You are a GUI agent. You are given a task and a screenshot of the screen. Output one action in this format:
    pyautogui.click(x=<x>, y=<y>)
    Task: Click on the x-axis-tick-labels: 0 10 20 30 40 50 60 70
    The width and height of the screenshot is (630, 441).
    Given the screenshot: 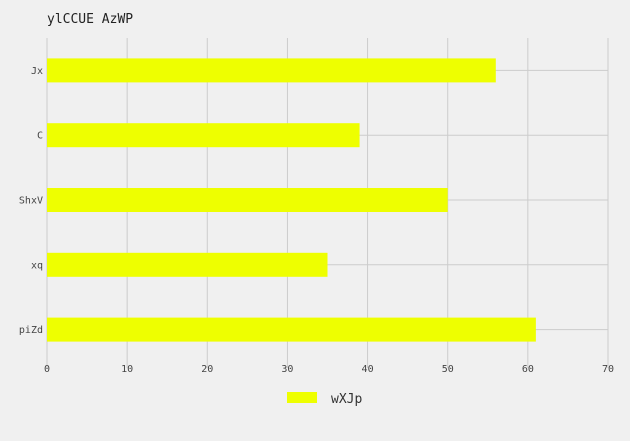 What is the action you would take?
    pyautogui.click(x=329, y=369)
    